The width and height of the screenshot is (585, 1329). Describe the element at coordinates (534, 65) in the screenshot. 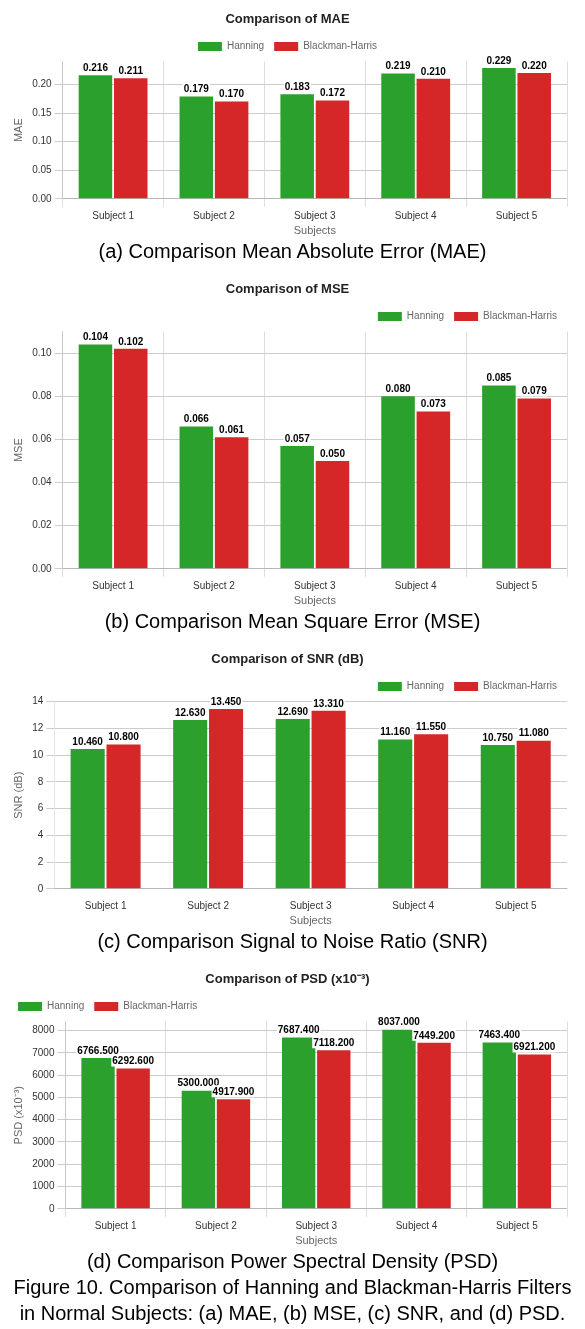

I see `data-label: 0.220` at that location.